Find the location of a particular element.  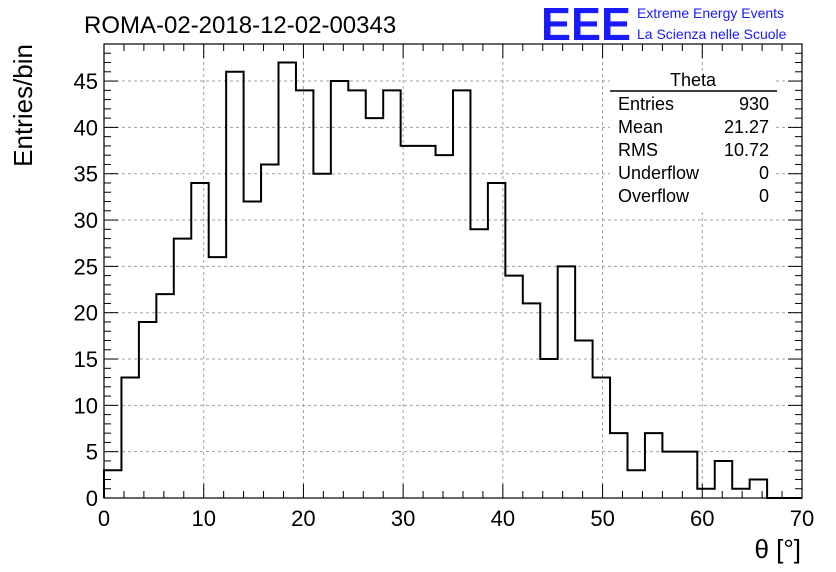

stats-value: 930 is located at coordinates (754, 104).